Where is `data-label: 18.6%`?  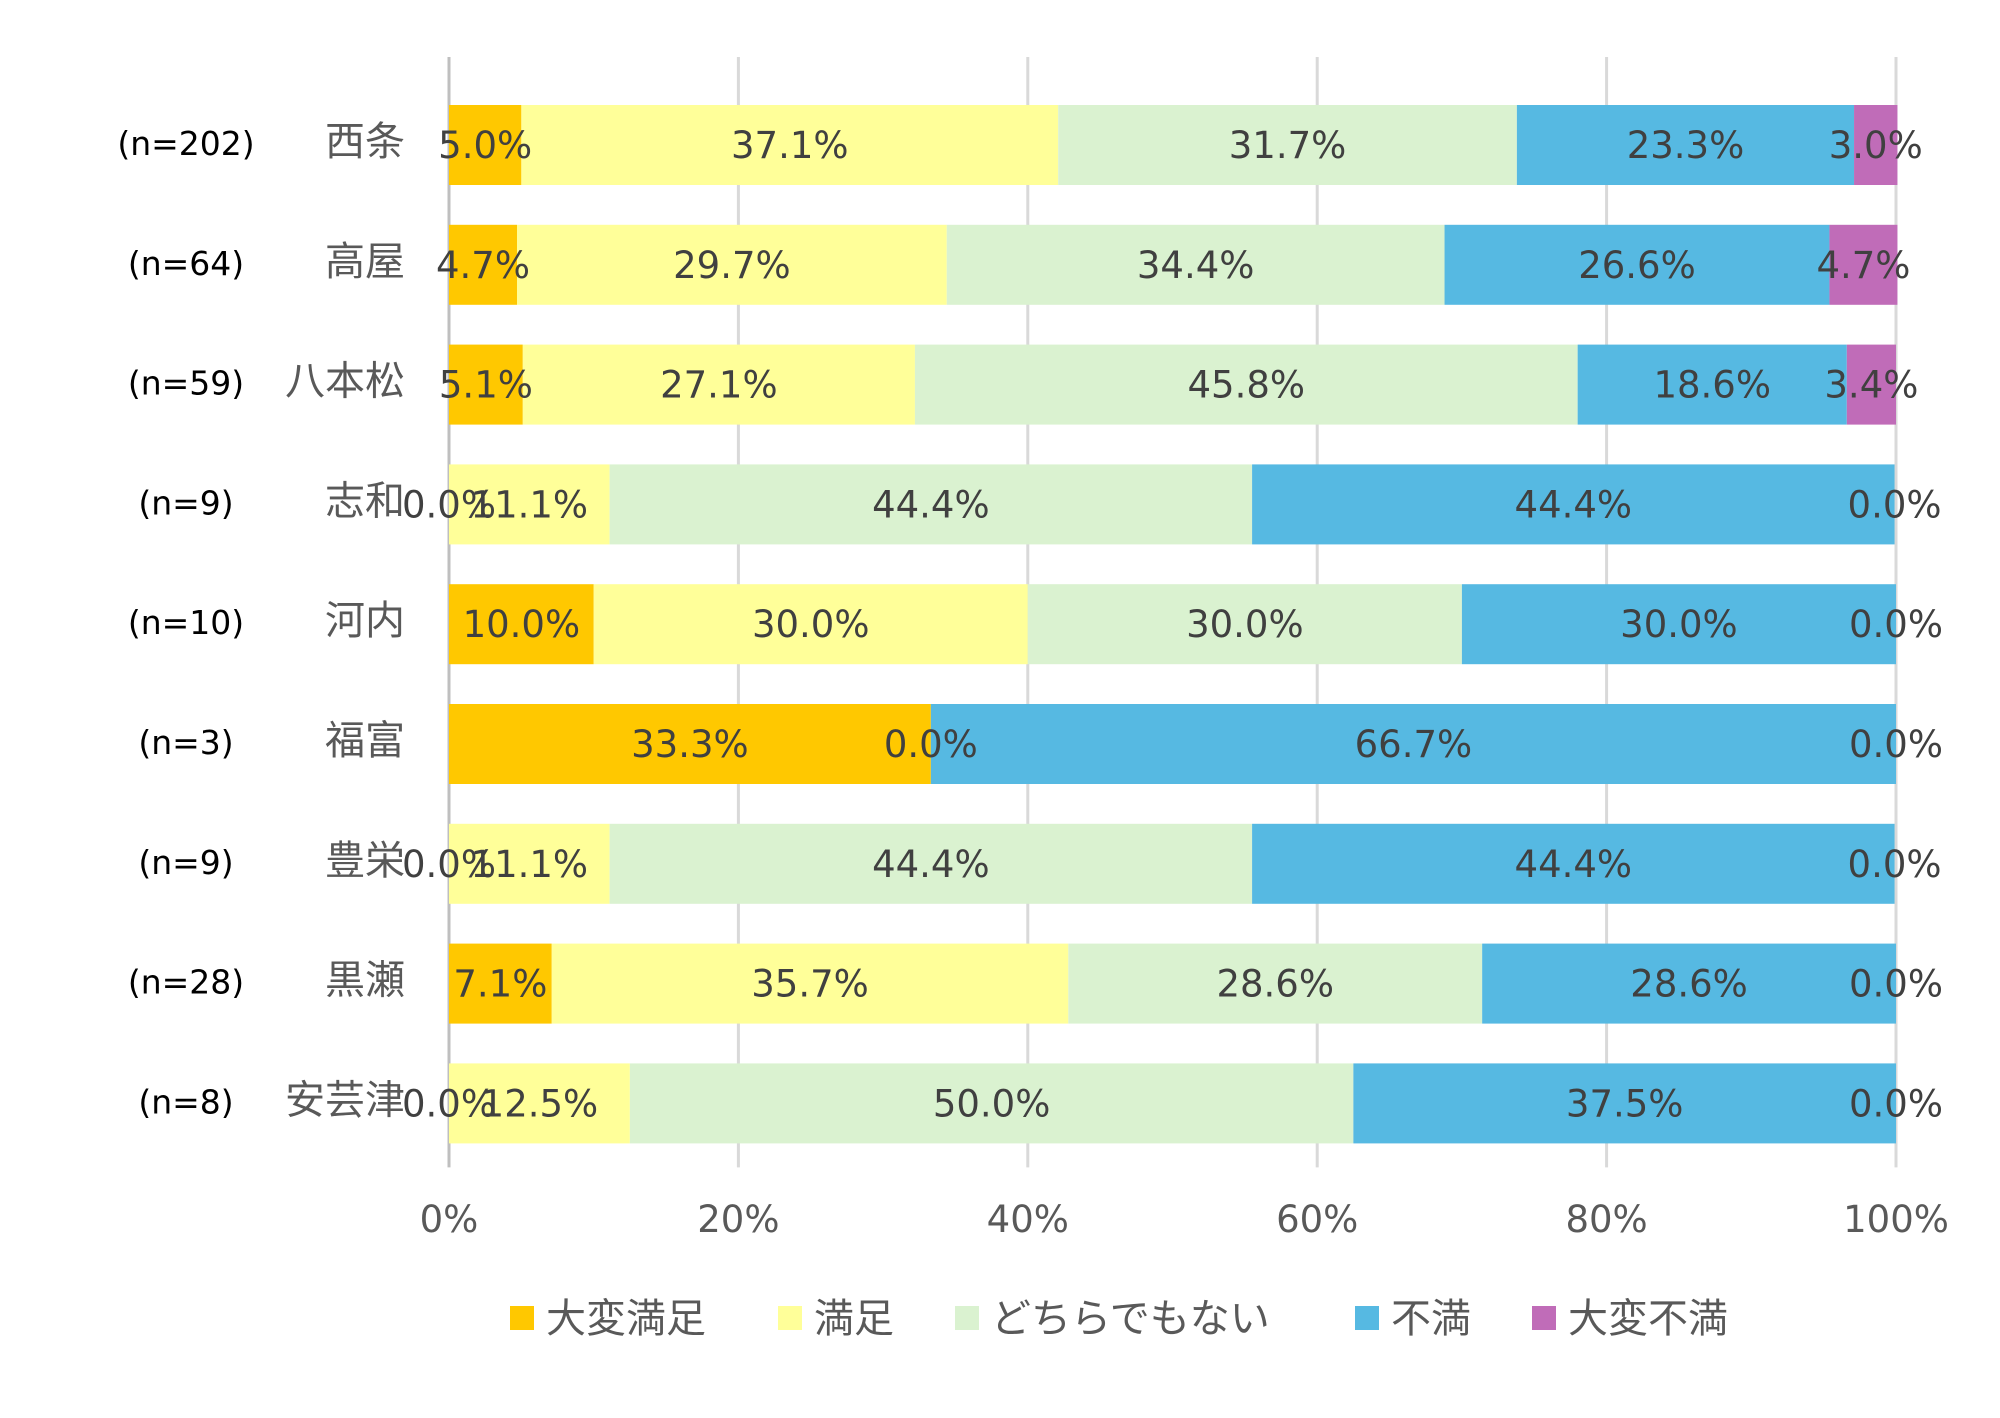 data-label: 18.6% is located at coordinates (1712, 385).